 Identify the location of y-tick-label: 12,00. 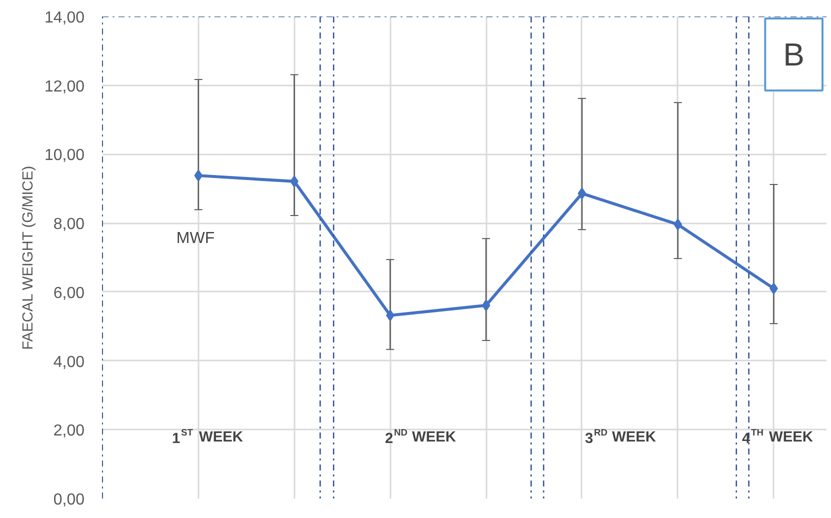
(64, 87).